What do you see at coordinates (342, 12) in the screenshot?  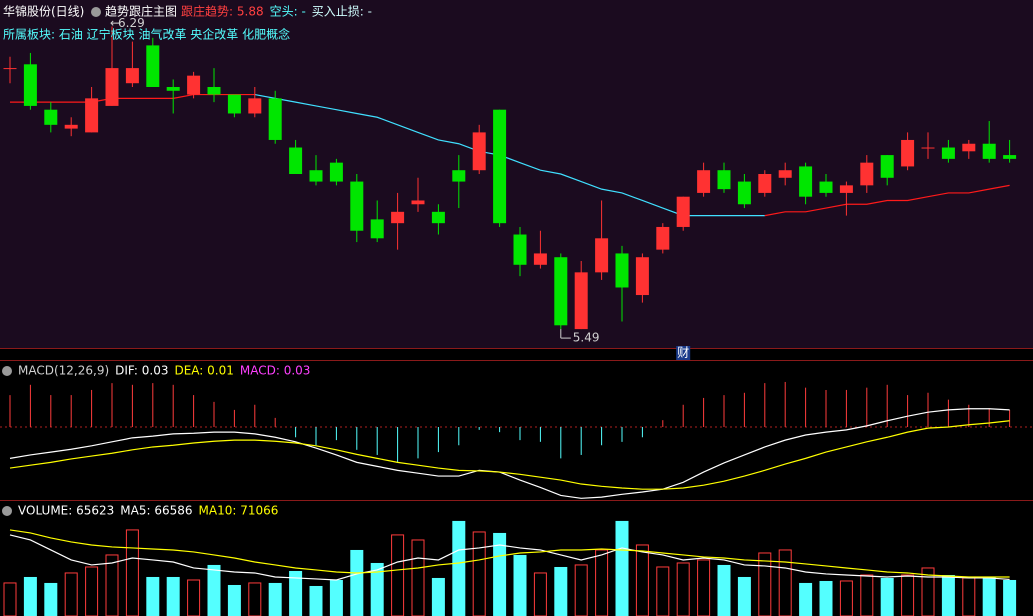 I see `stop-value: 买入止损: -` at bounding box center [342, 12].